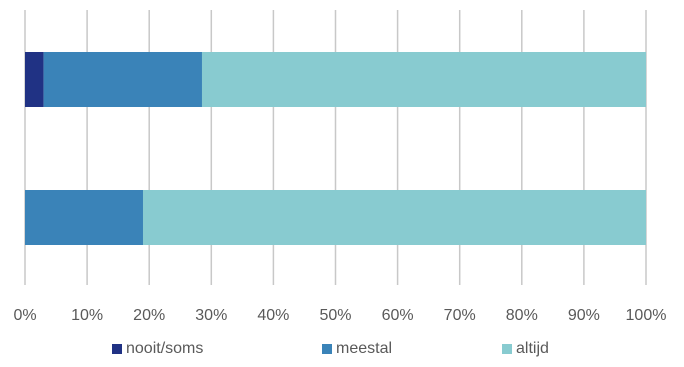  What do you see at coordinates (532, 348) in the screenshot?
I see `legend-label-altijd: altijd` at bounding box center [532, 348].